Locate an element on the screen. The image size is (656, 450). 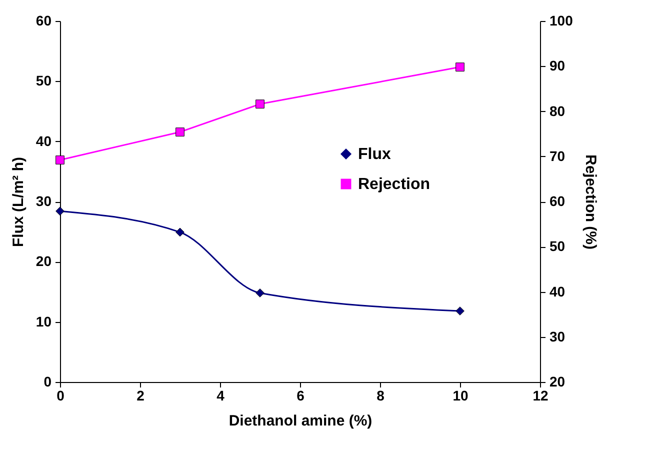
y2-axis-title: Rejection (%) is located at coordinates (590, 202).